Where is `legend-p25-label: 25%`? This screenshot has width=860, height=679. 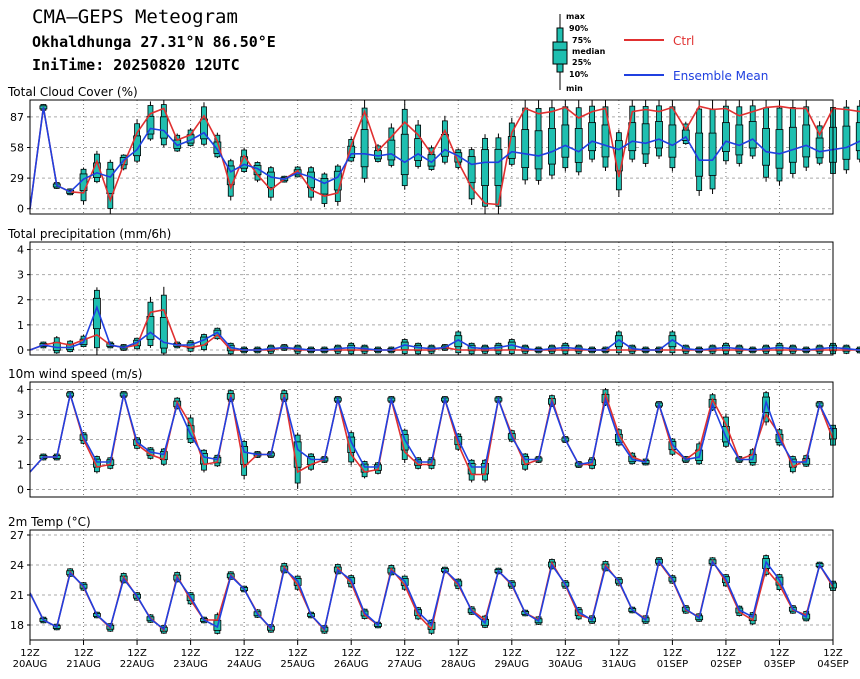 legend-p25-label: 25% is located at coordinates (581, 62).